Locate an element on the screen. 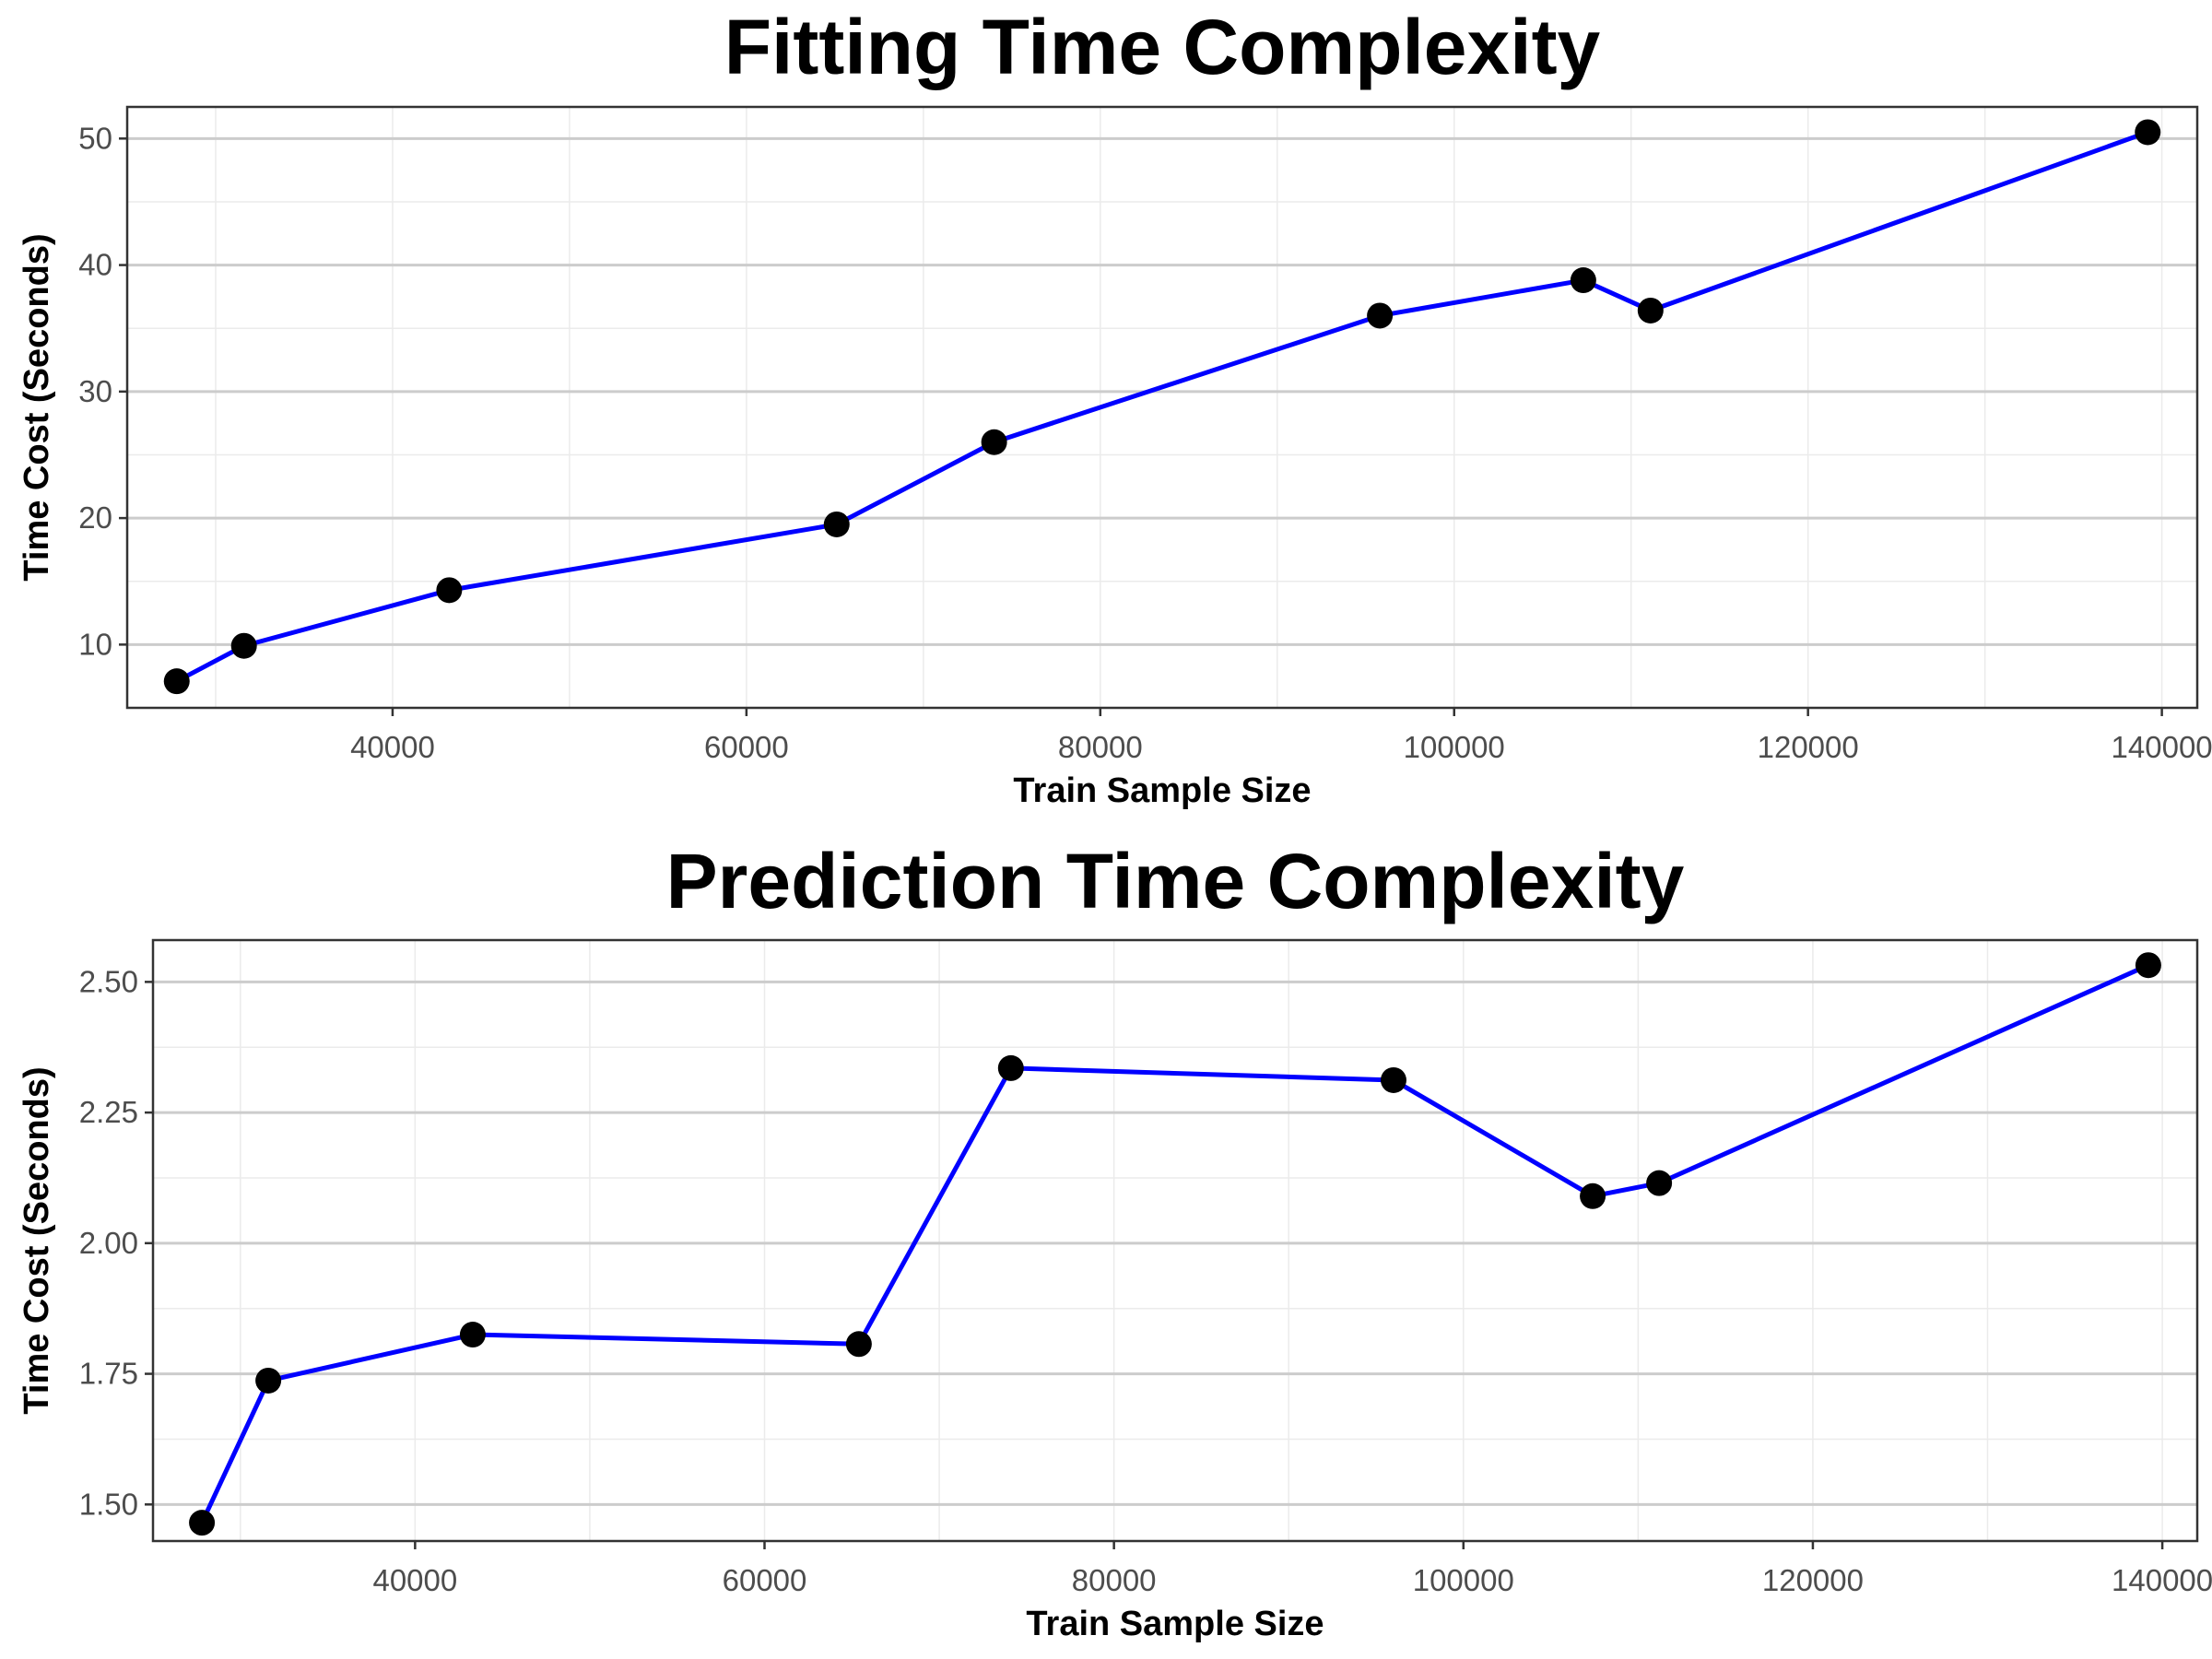  y-tick-label: 1.75 is located at coordinates (108, 1374).